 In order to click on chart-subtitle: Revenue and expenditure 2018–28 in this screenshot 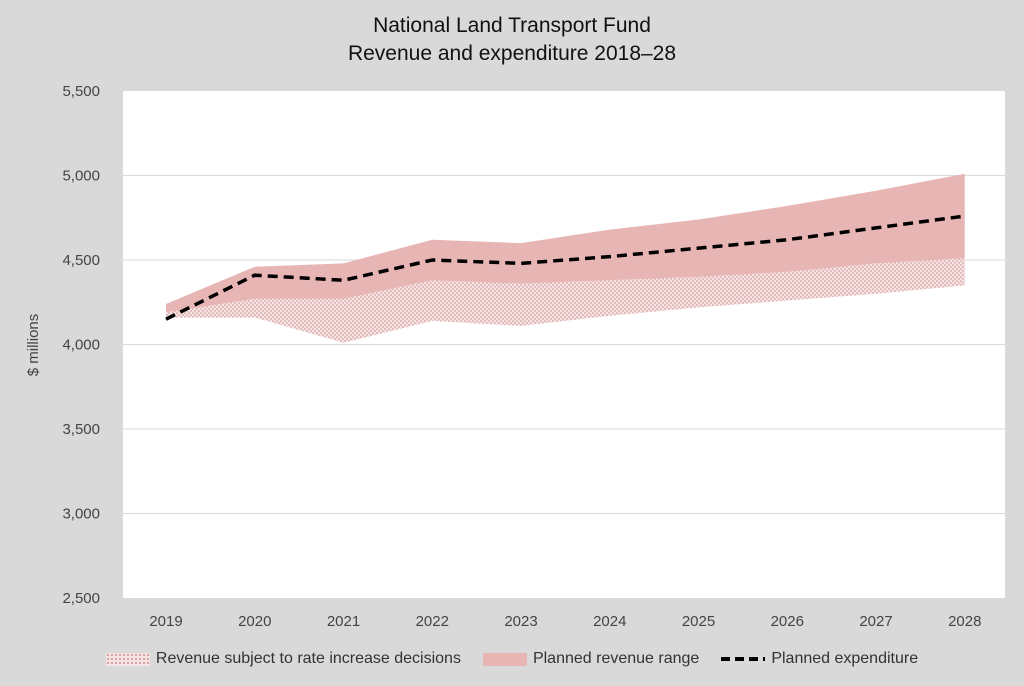, I will do `click(512, 53)`.